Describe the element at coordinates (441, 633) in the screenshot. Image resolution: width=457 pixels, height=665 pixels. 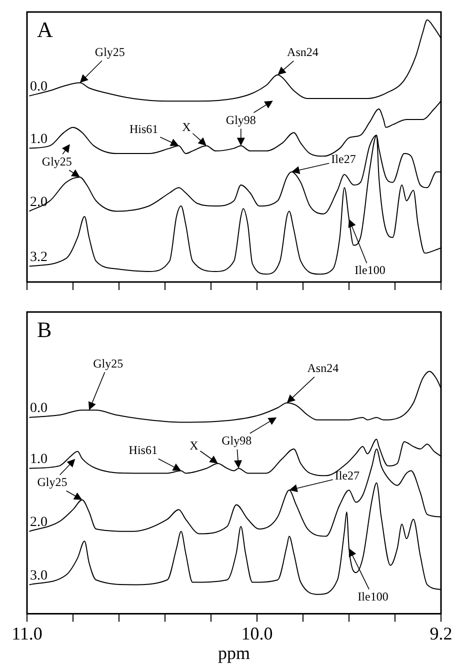
I see `x-tick-label: 9.2` at that location.